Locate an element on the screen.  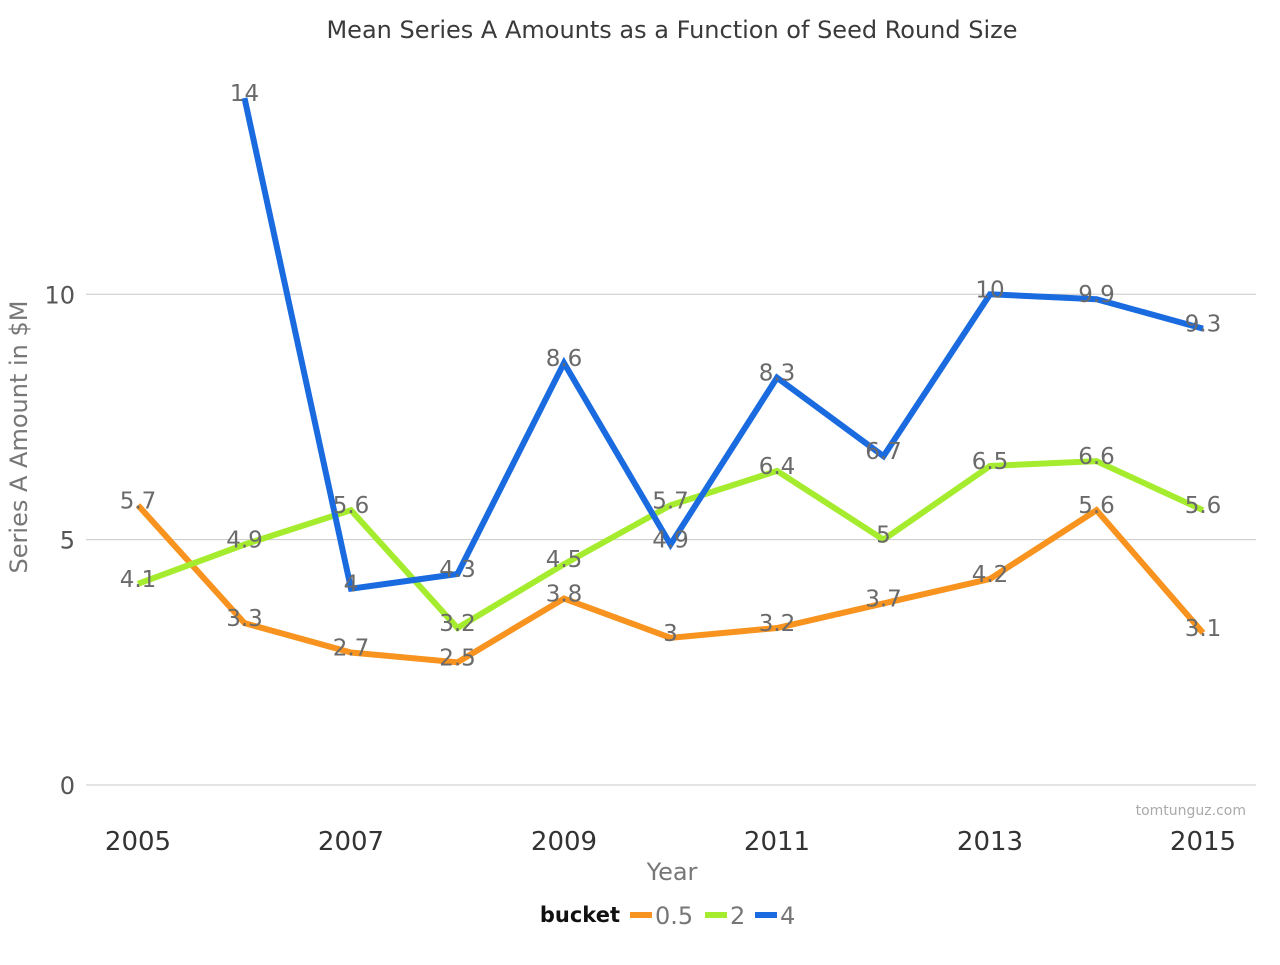
data-label-2: 5 is located at coordinates (883, 536).